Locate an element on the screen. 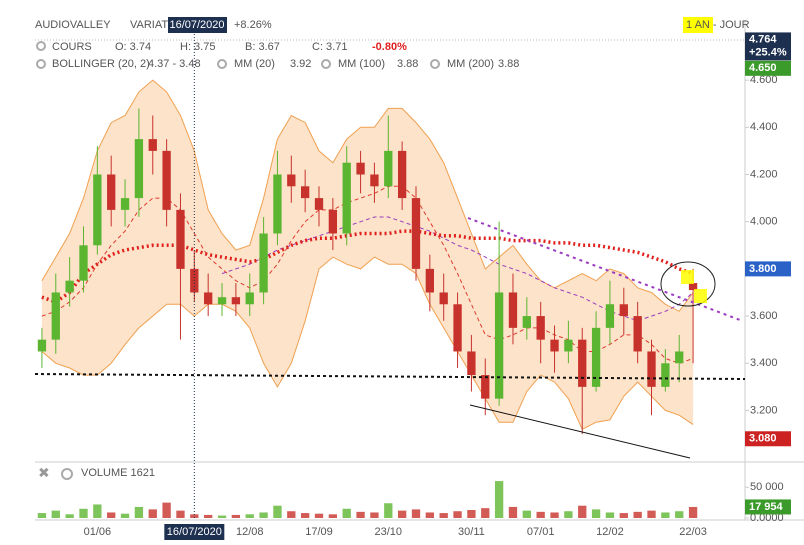 This screenshot has height=545, width=804. quote-open: O: 3.74 is located at coordinates (133, 47).